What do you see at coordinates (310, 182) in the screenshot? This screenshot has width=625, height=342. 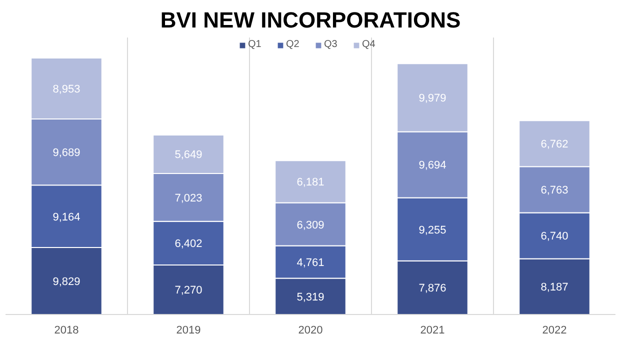 I see `data-label: 6,181` at bounding box center [310, 182].